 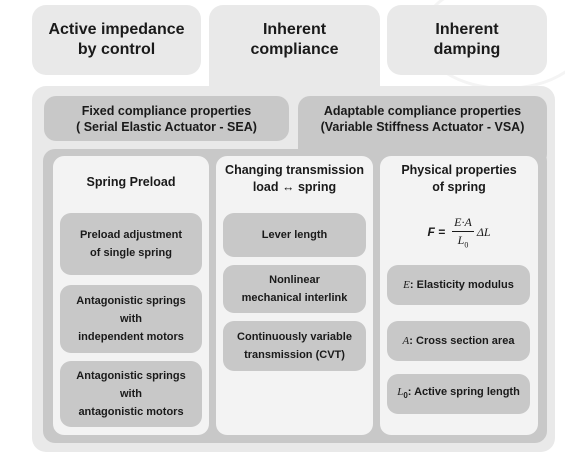 What do you see at coordinates (422, 110) in the screenshot?
I see `adaptable-compliance-line1: Adaptable compliance properties` at bounding box center [422, 110].